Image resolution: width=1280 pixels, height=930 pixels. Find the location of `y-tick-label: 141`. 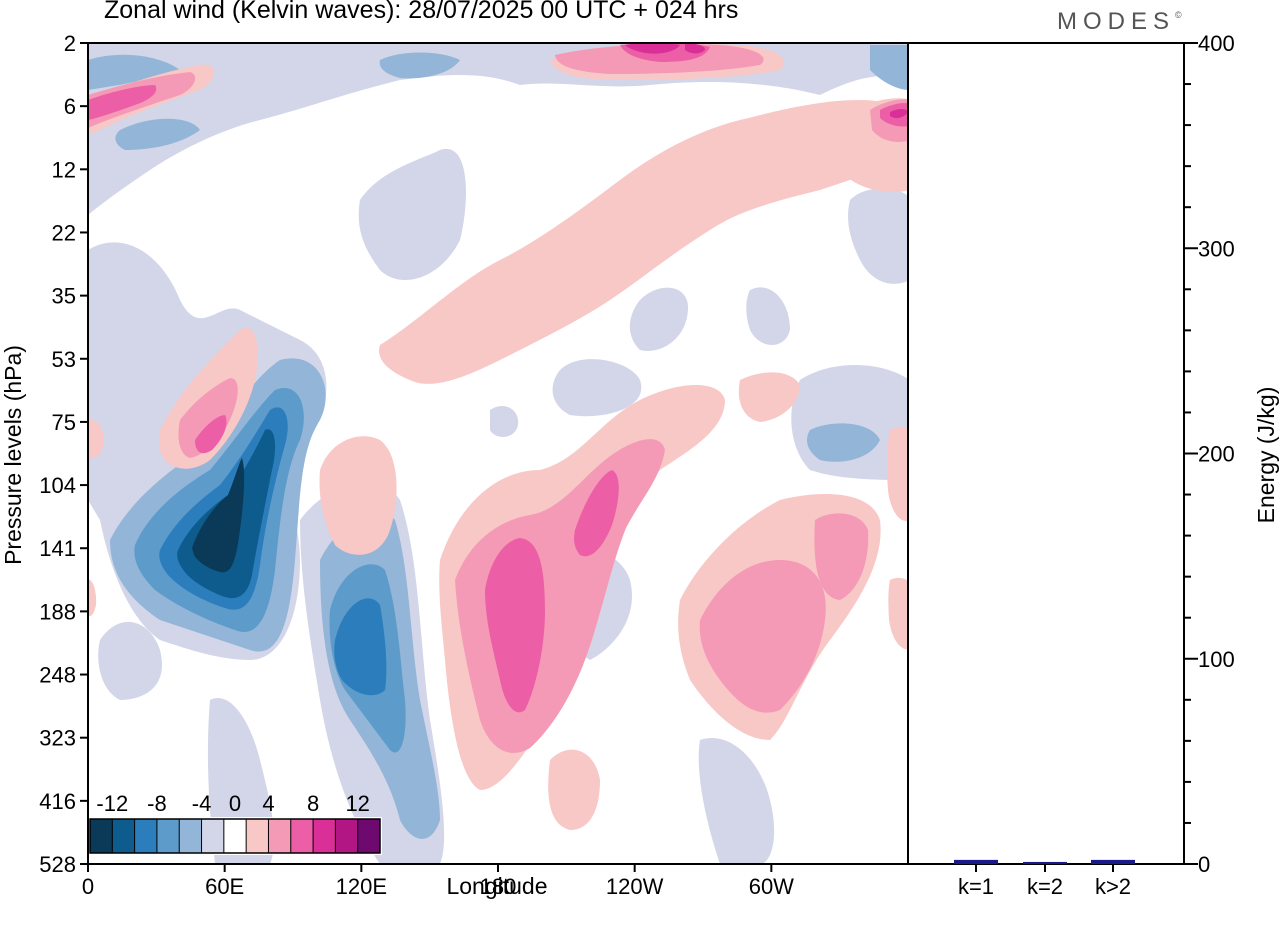

y-tick-label: 141 is located at coordinates (57, 548).